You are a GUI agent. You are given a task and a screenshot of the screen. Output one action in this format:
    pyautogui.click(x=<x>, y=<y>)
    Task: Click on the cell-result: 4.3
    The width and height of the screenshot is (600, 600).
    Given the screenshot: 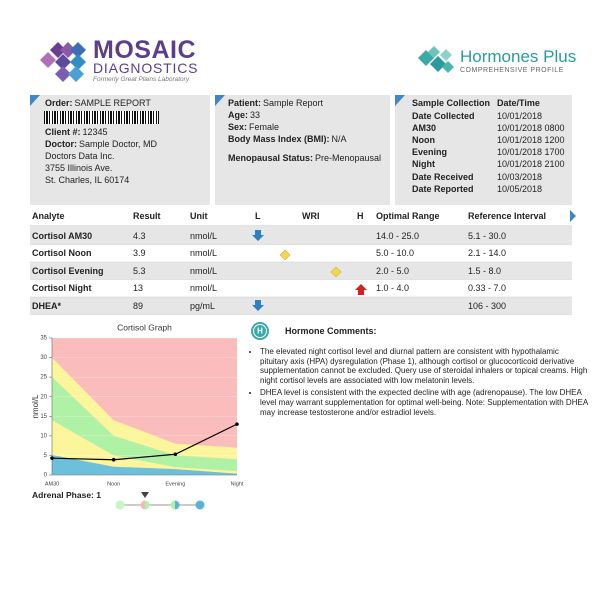 What is the action you would take?
    pyautogui.click(x=139, y=235)
    